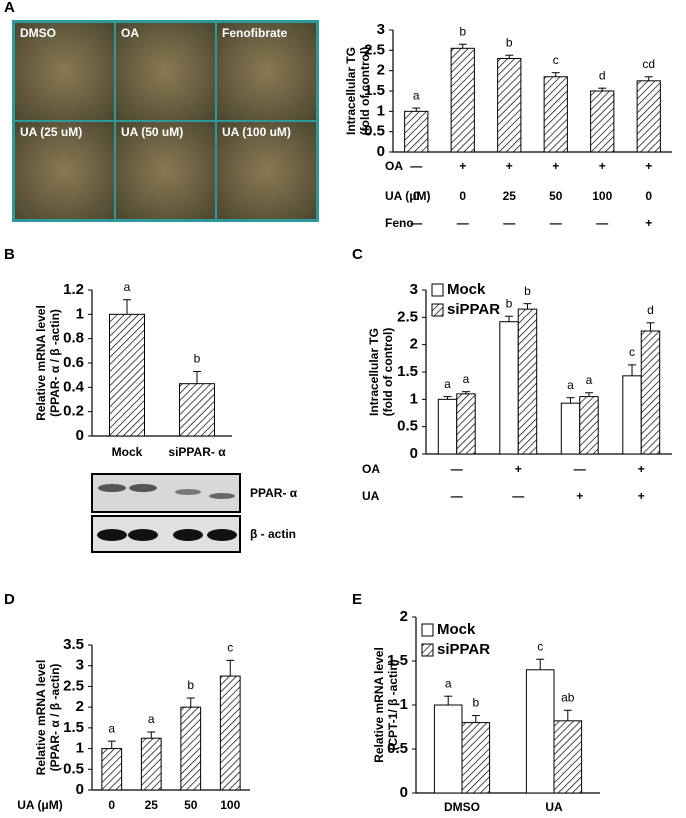 Image resolution: width=686 pixels, height=818 pixels. What do you see at coordinates (130, 33) in the screenshot?
I see `image-label: OA` at bounding box center [130, 33].